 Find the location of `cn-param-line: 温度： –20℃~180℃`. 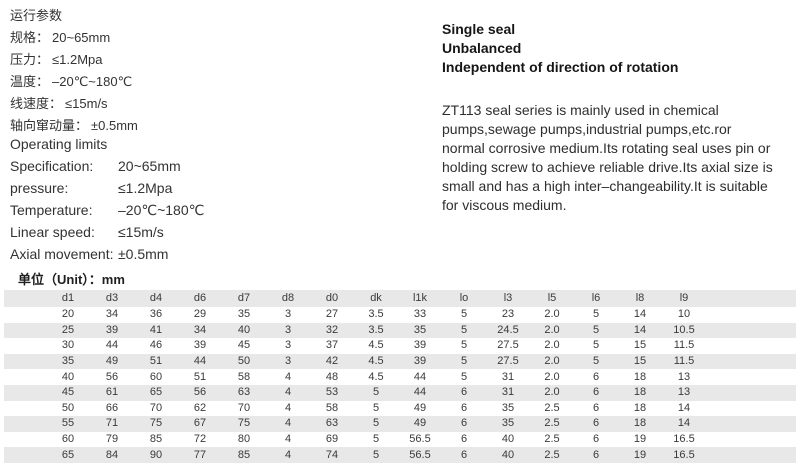

cn-param-line: 温度： –20℃~180℃ is located at coordinates (74, 82).